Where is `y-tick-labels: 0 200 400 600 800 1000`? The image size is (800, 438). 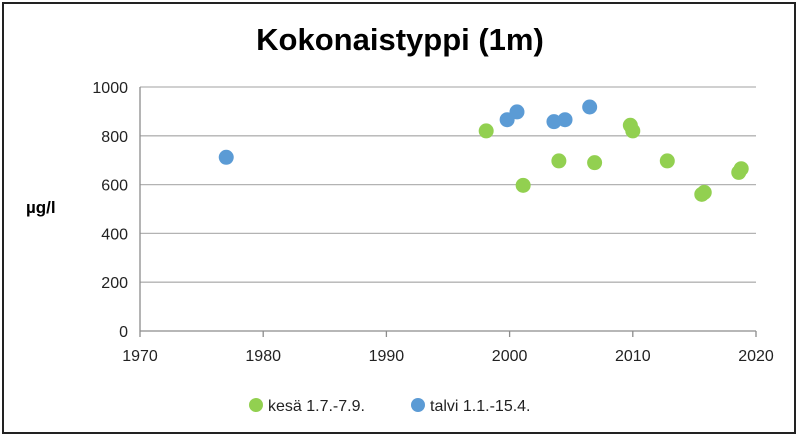
y-tick-labels: 0 200 400 600 800 1000 is located at coordinates (110, 210).